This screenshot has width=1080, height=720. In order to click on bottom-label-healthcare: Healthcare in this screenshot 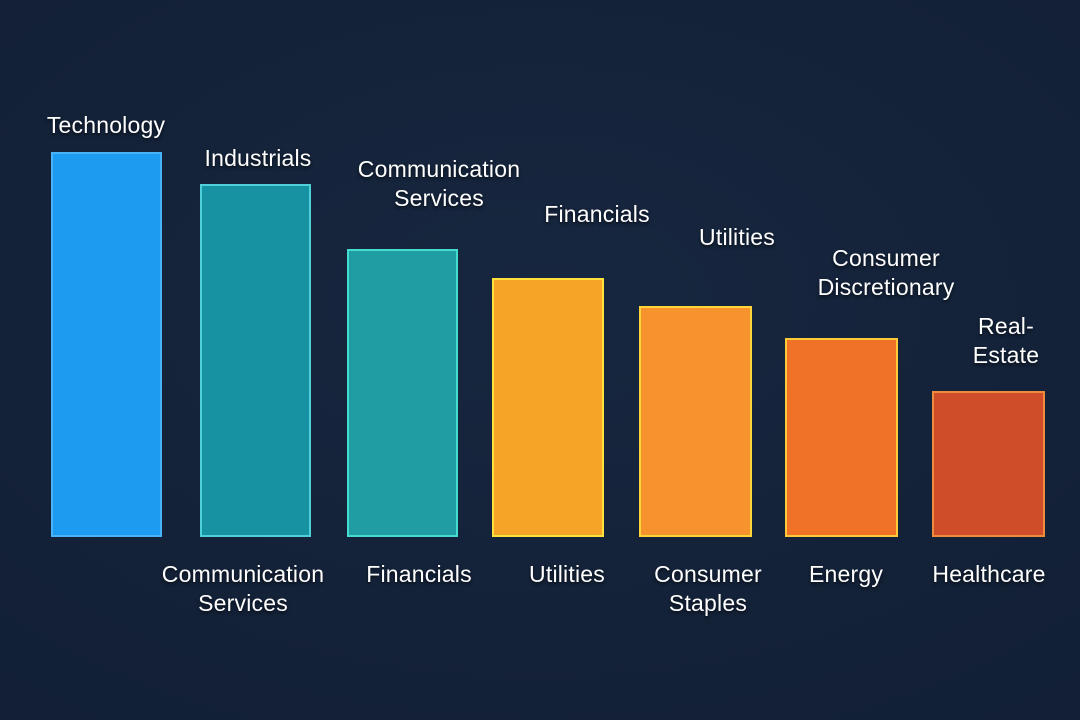, I will do `click(988, 574)`.